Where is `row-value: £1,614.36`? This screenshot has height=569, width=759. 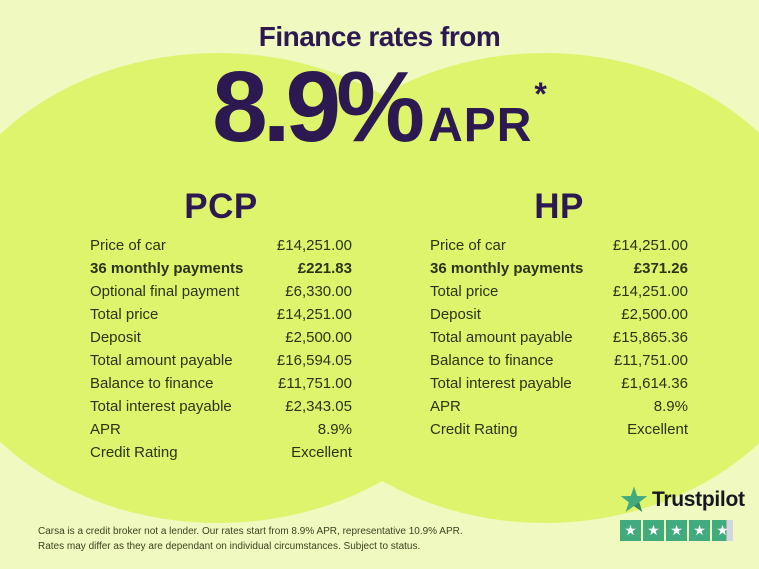
row-value: £1,614.36 is located at coordinates (654, 383).